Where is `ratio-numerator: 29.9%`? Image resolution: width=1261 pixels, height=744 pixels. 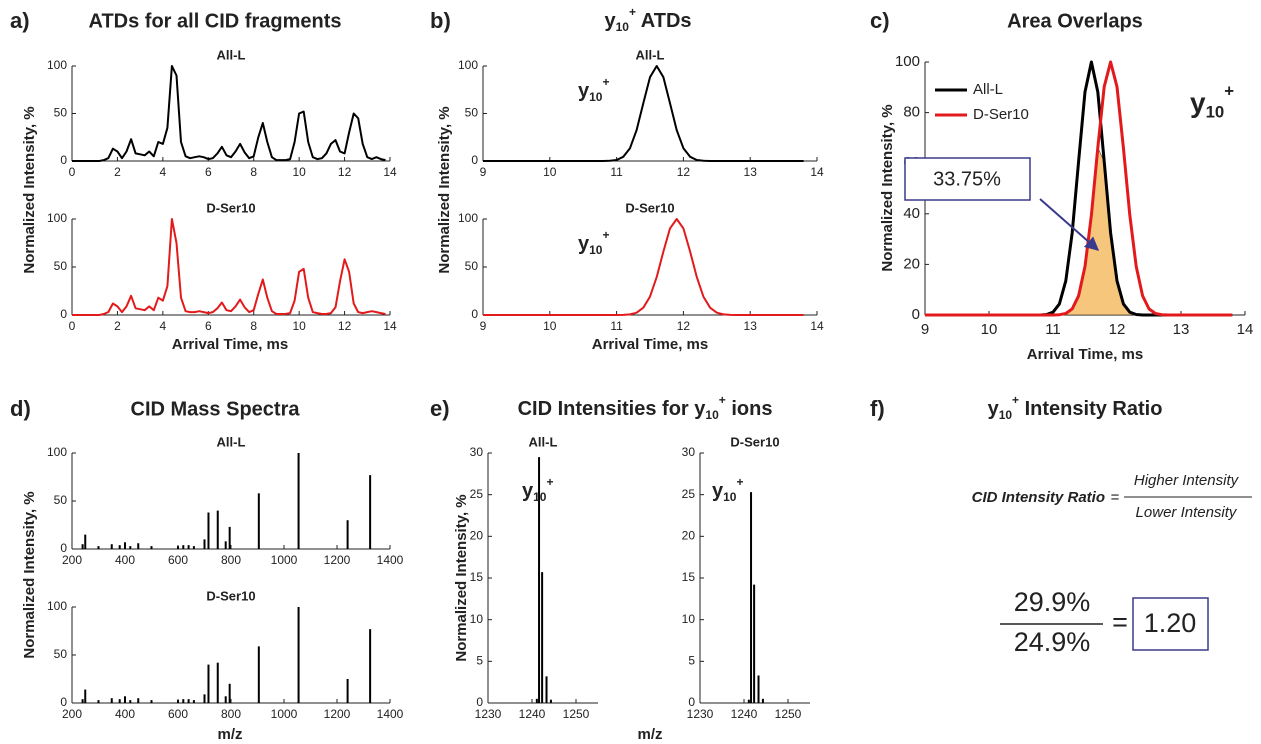 ratio-numerator: 29.9% is located at coordinates (1052, 602).